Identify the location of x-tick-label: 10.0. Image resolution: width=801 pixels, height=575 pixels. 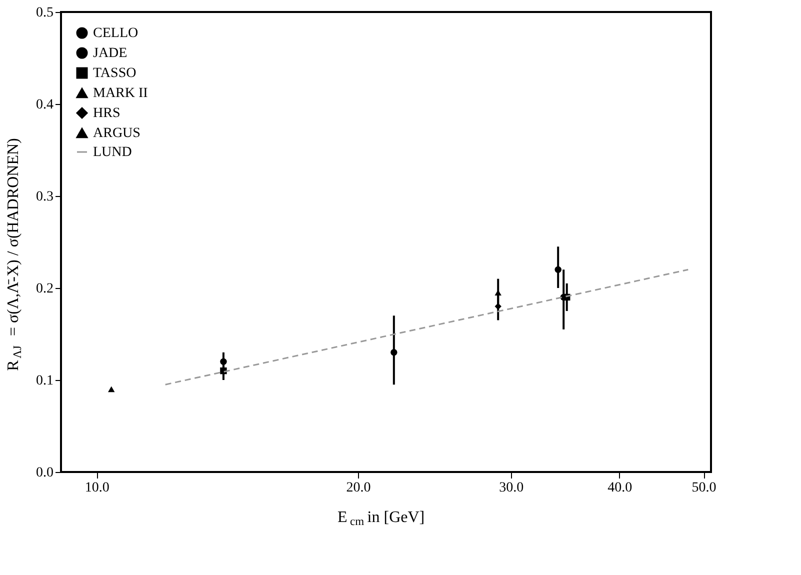
(97, 488).